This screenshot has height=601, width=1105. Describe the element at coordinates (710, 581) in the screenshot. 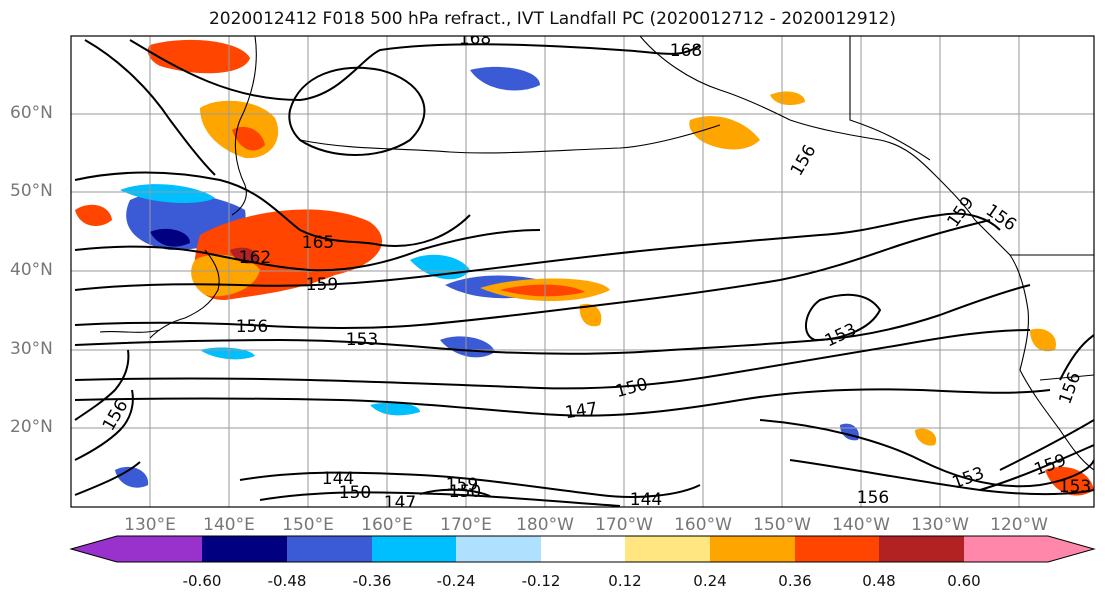

I see `colorbar-tick-label: 0.24` at that location.